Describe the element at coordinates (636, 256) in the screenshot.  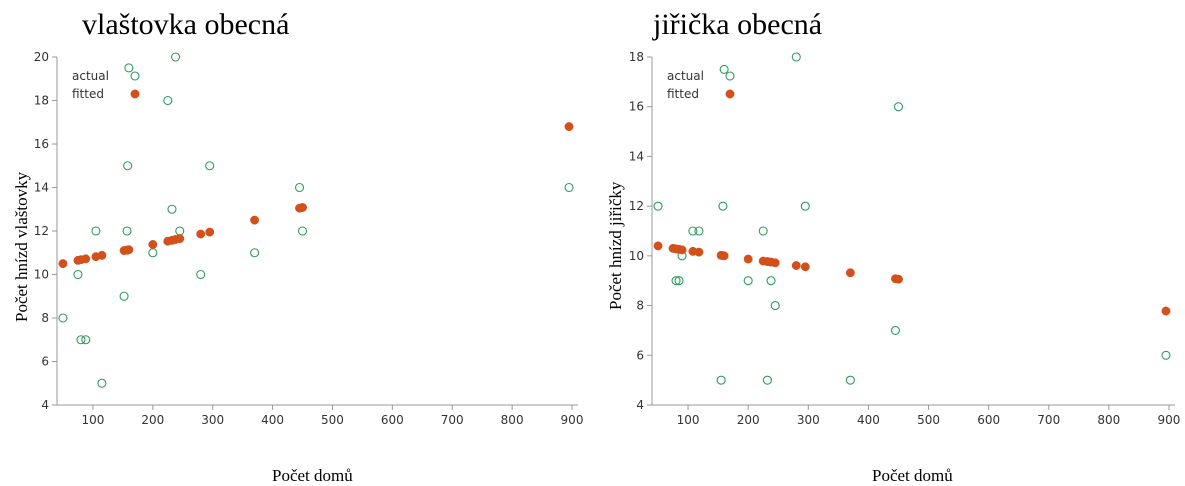
I see `y-tick-label: 10` at that location.